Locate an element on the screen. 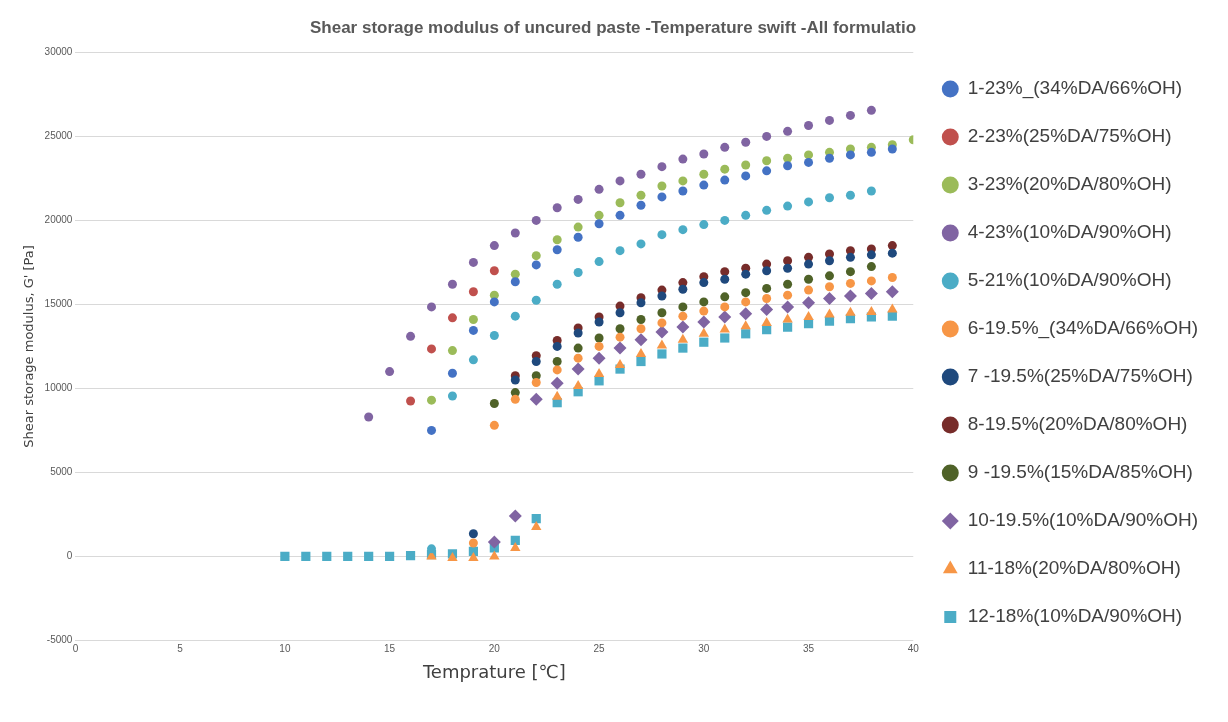 Image resolution: width=1228 pixels, height=722 pixels. y-axis-title: Shear storage modulus, G' [Pa] is located at coordinates (29, 346).